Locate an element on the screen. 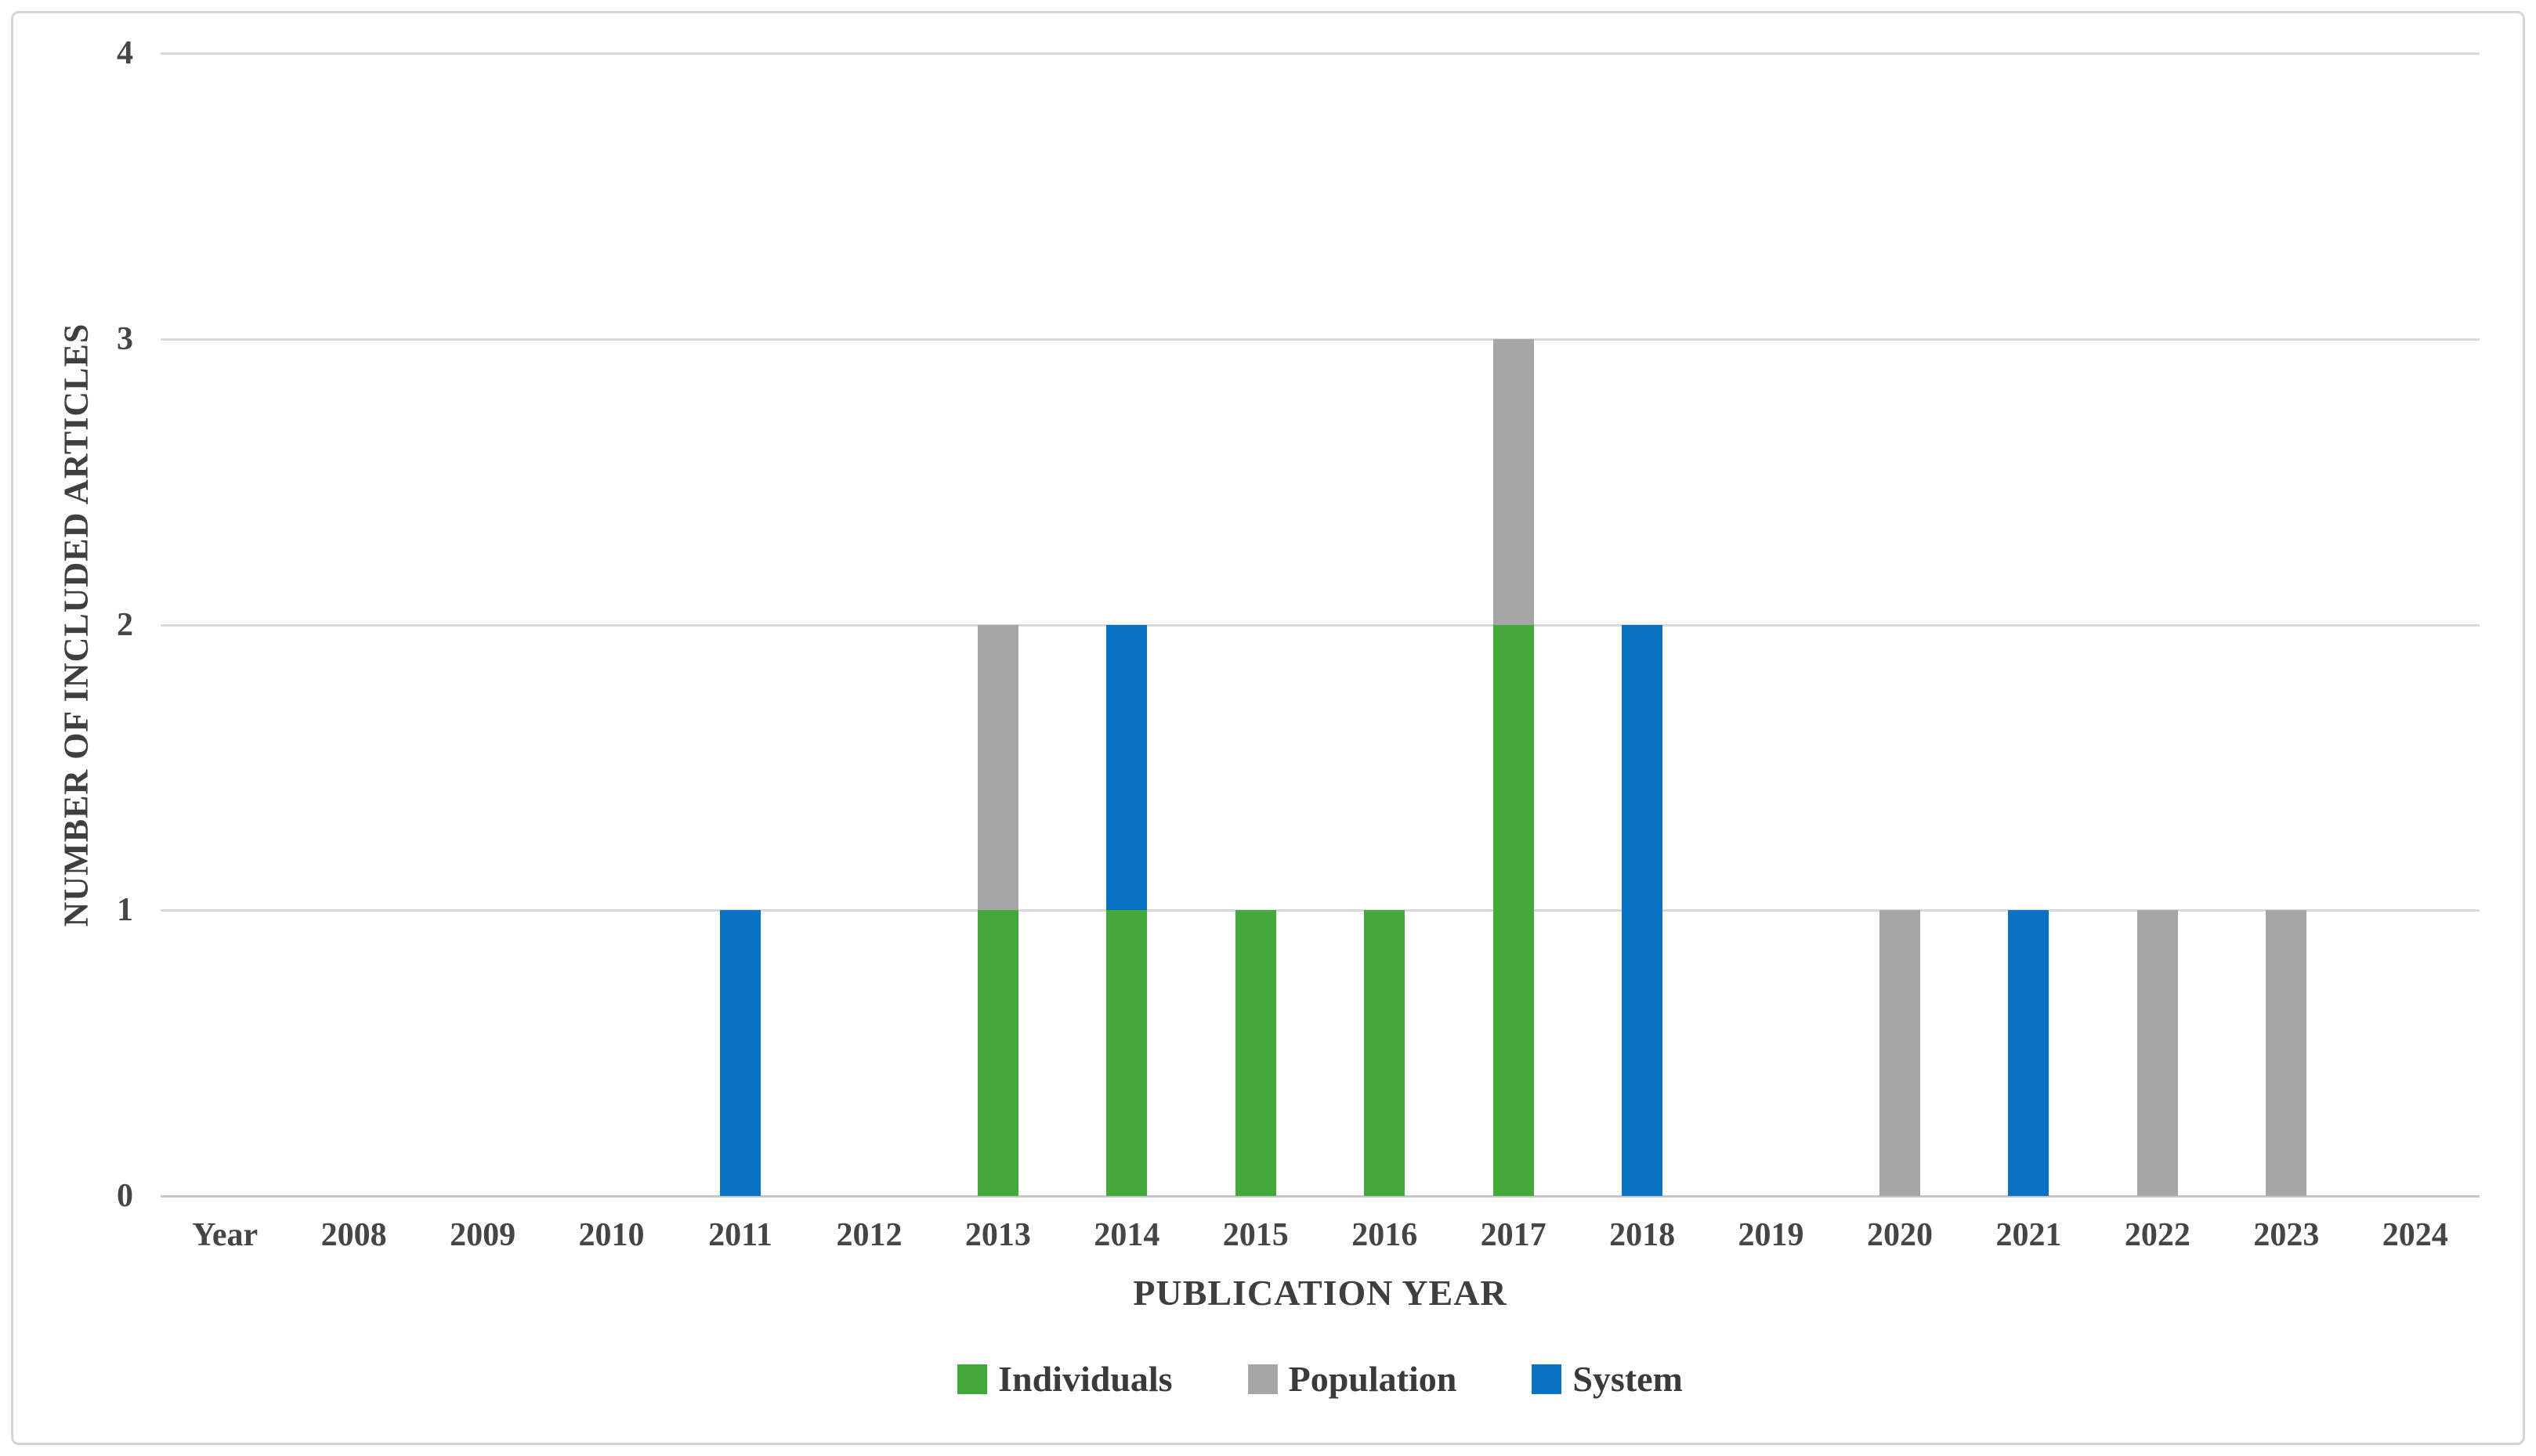 Image resolution: width=2536 pixels, height=1456 pixels. legend-item-population: Population is located at coordinates (1352, 1379).